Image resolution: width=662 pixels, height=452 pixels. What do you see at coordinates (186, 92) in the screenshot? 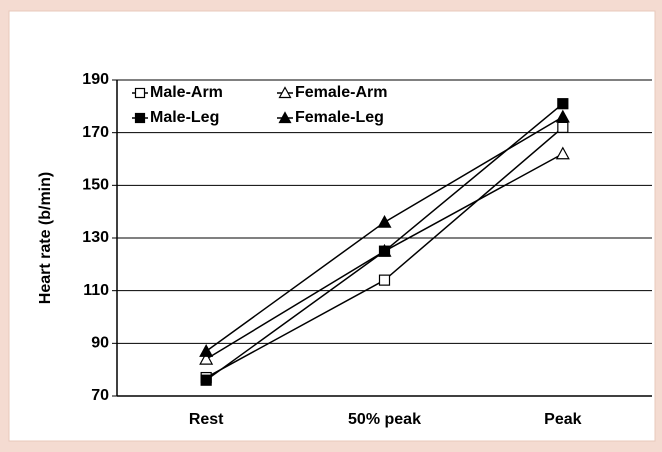
I see `legend-label: Male-Arm` at bounding box center [186, 92].